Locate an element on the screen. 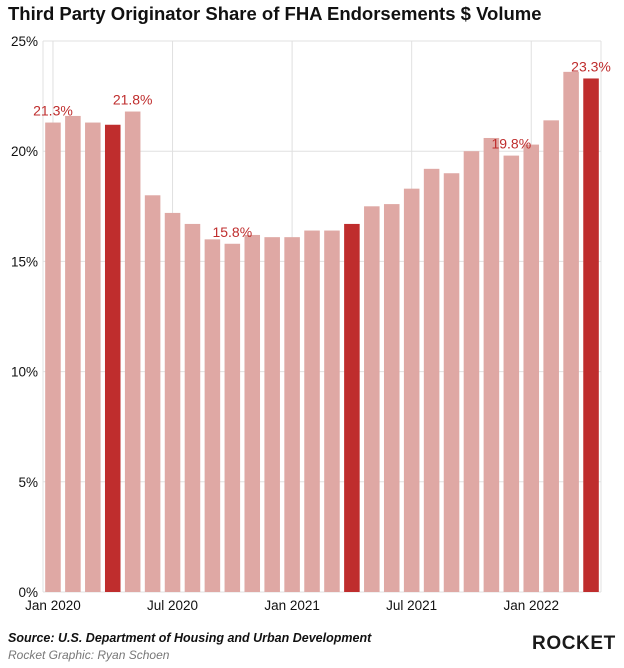 The height and width of the screenshot is (668, 624). x-tick-label: Jan 2021 is located at coordinates (292, 605).